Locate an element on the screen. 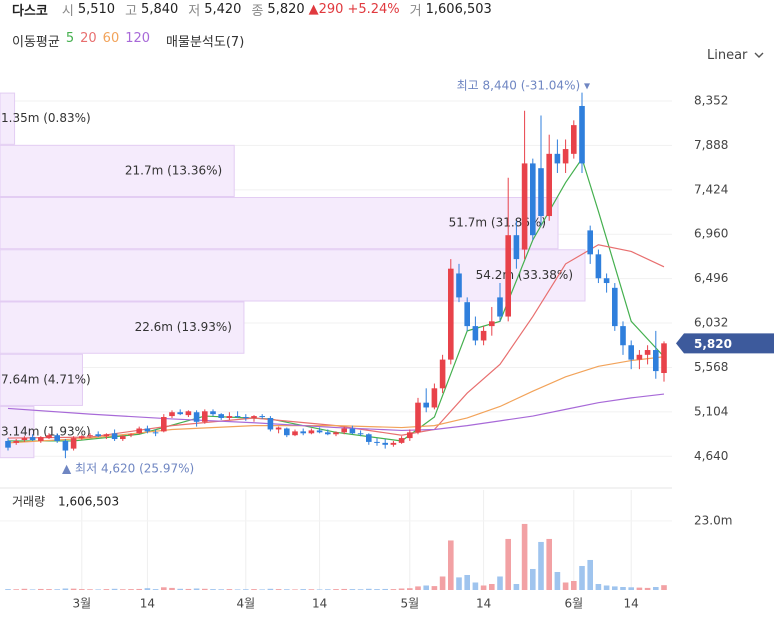 The width and height of the screenshot is (774, 634). stock-name: 다스코 is located at coordinates (30, 11).